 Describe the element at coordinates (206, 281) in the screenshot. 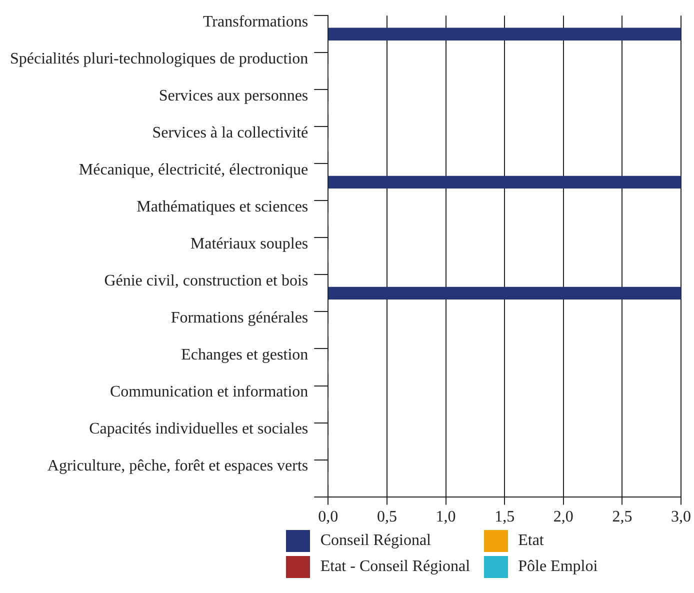

I see `y-tick-label: Génie civil, construction et bois` at that location.